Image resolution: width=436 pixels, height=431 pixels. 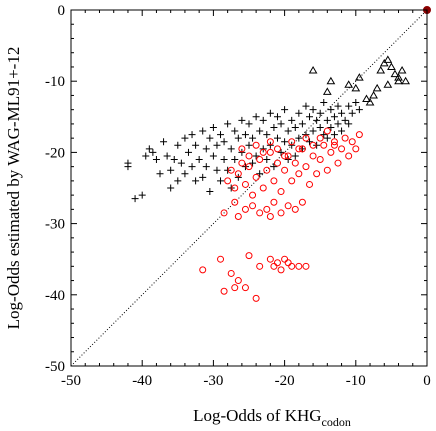 I want to click on y-axis-label: Log-Odds estimated by WAG-ML91+-12, so click(x=13, y=188).